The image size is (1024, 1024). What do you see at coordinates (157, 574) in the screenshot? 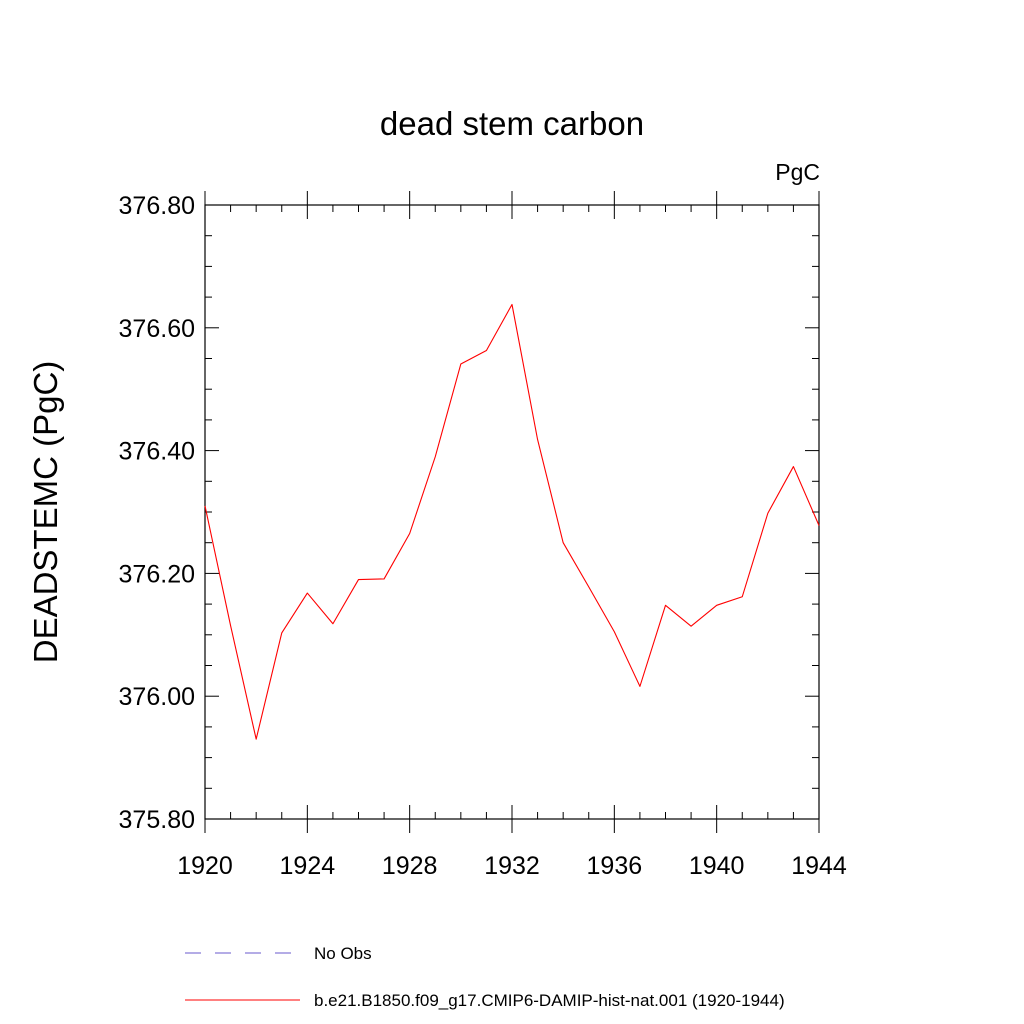
I see `y-tick-label: 376.20` at bounding box center [157, 574].